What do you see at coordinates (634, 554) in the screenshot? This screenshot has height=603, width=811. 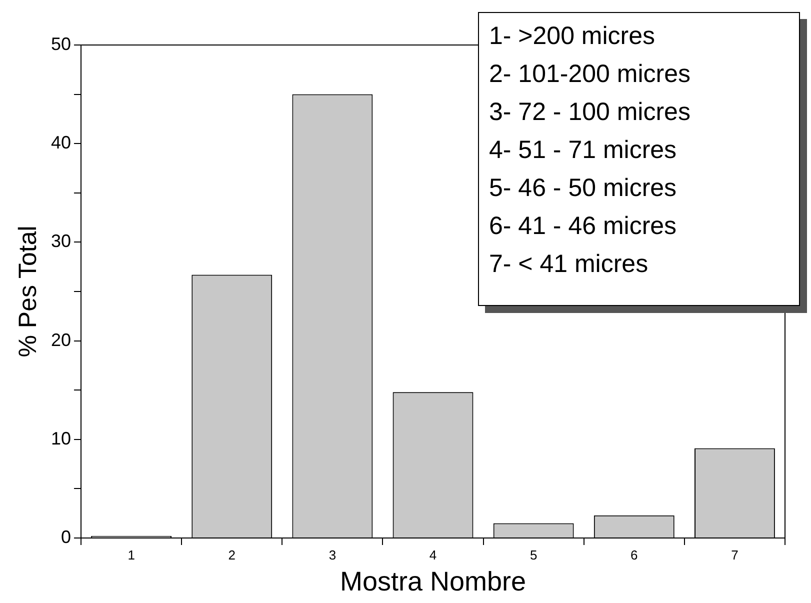 I see `x-tick-label: 6` at bounding box center [634, 554].